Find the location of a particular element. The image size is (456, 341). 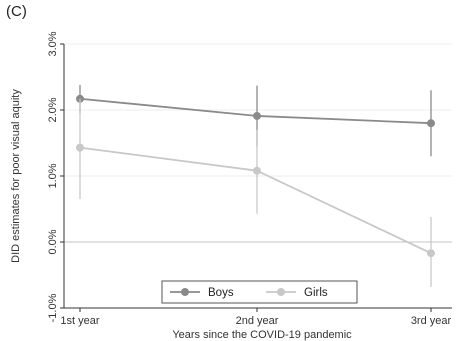

legend-label-boys: Boys is located at coordinates (221, 293).